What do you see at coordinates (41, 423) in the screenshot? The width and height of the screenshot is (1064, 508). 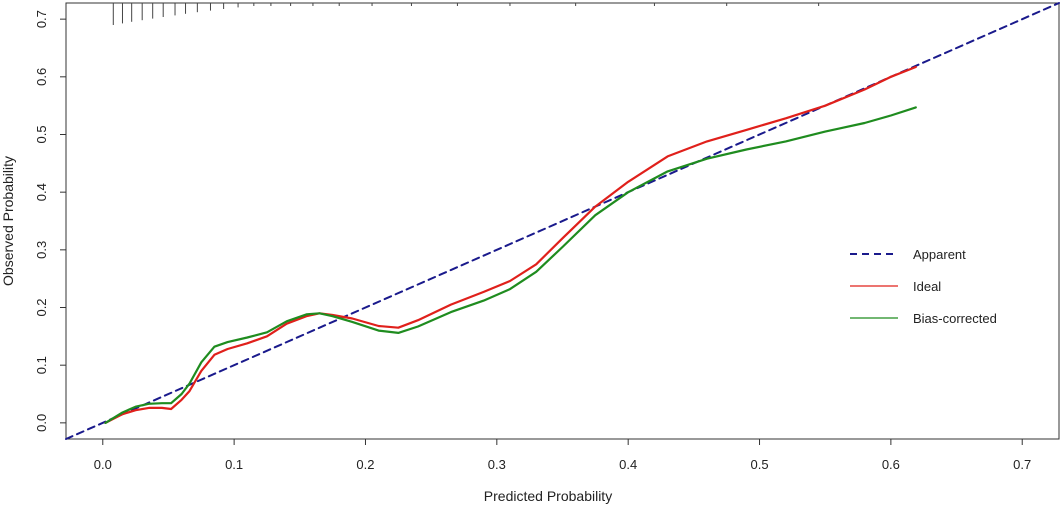 I see `y-tick-label: 0.0` at bounding box center [41, 423].